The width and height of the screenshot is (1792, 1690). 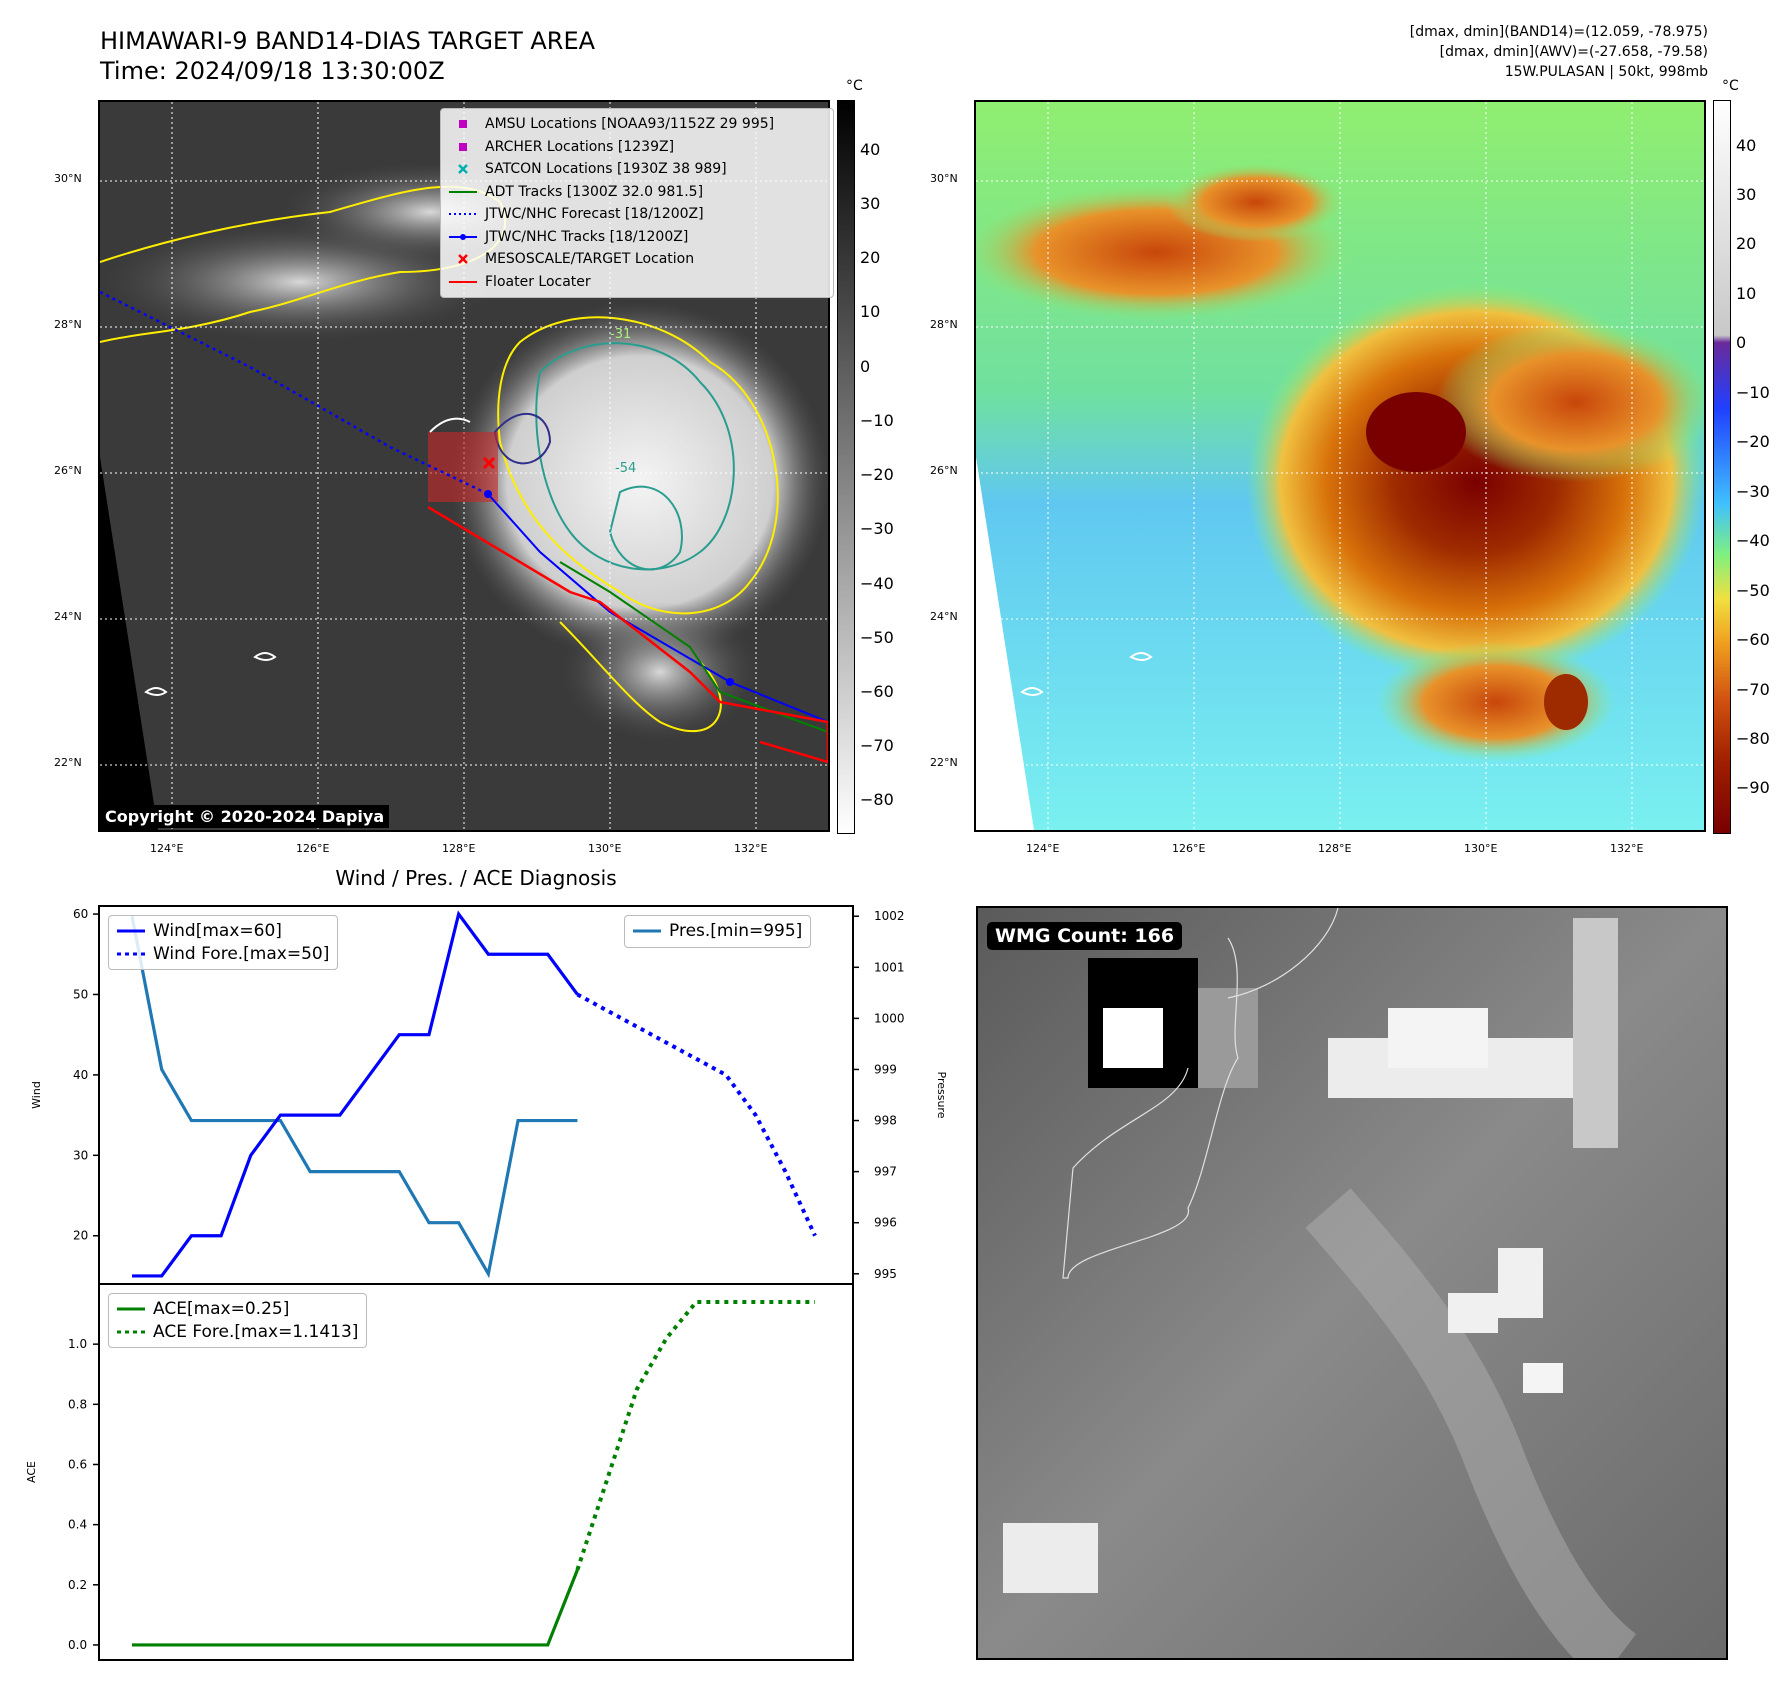 What do you see at coordinates (885, 1274) in the screenshot?
I see `pres-tick-label: 995` at bounding box center [885, 1274].